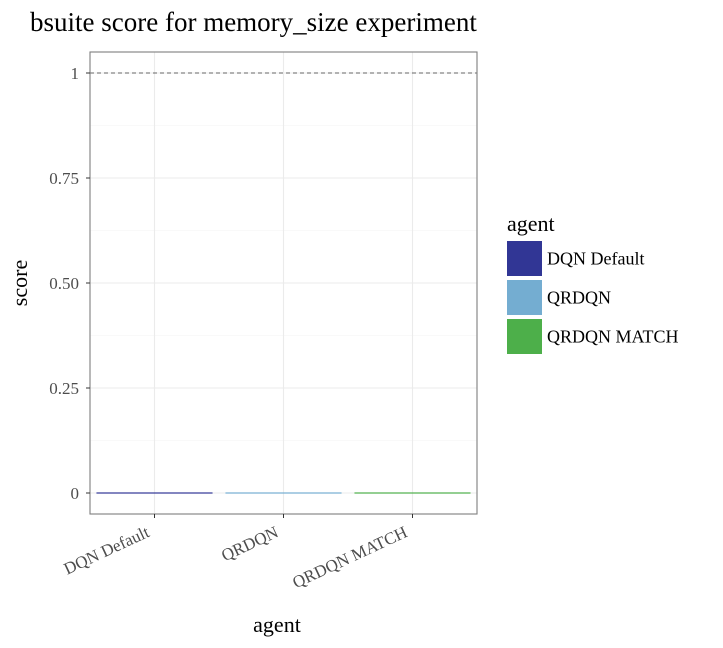  Describe the element at coordinates (253, 22) in the screenshot. I see `chart-title: bsuite score for memory_size experiment` at that location.